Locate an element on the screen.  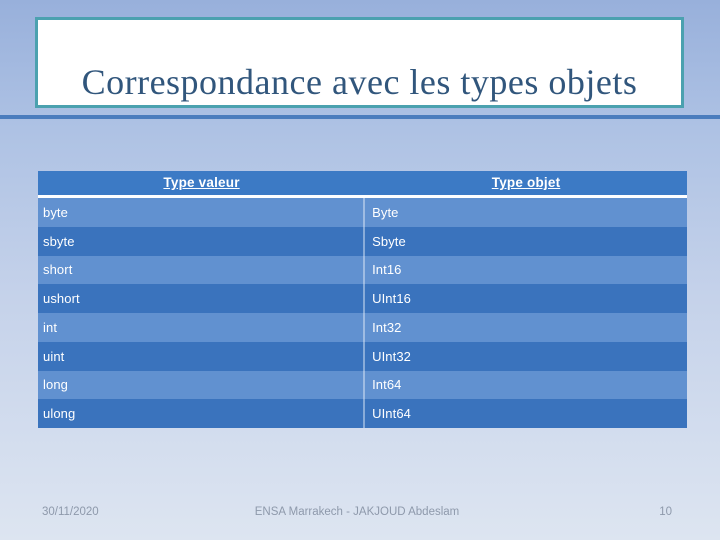
column-header-type-valeur: Type valeur is located at coordinates (201, 182).